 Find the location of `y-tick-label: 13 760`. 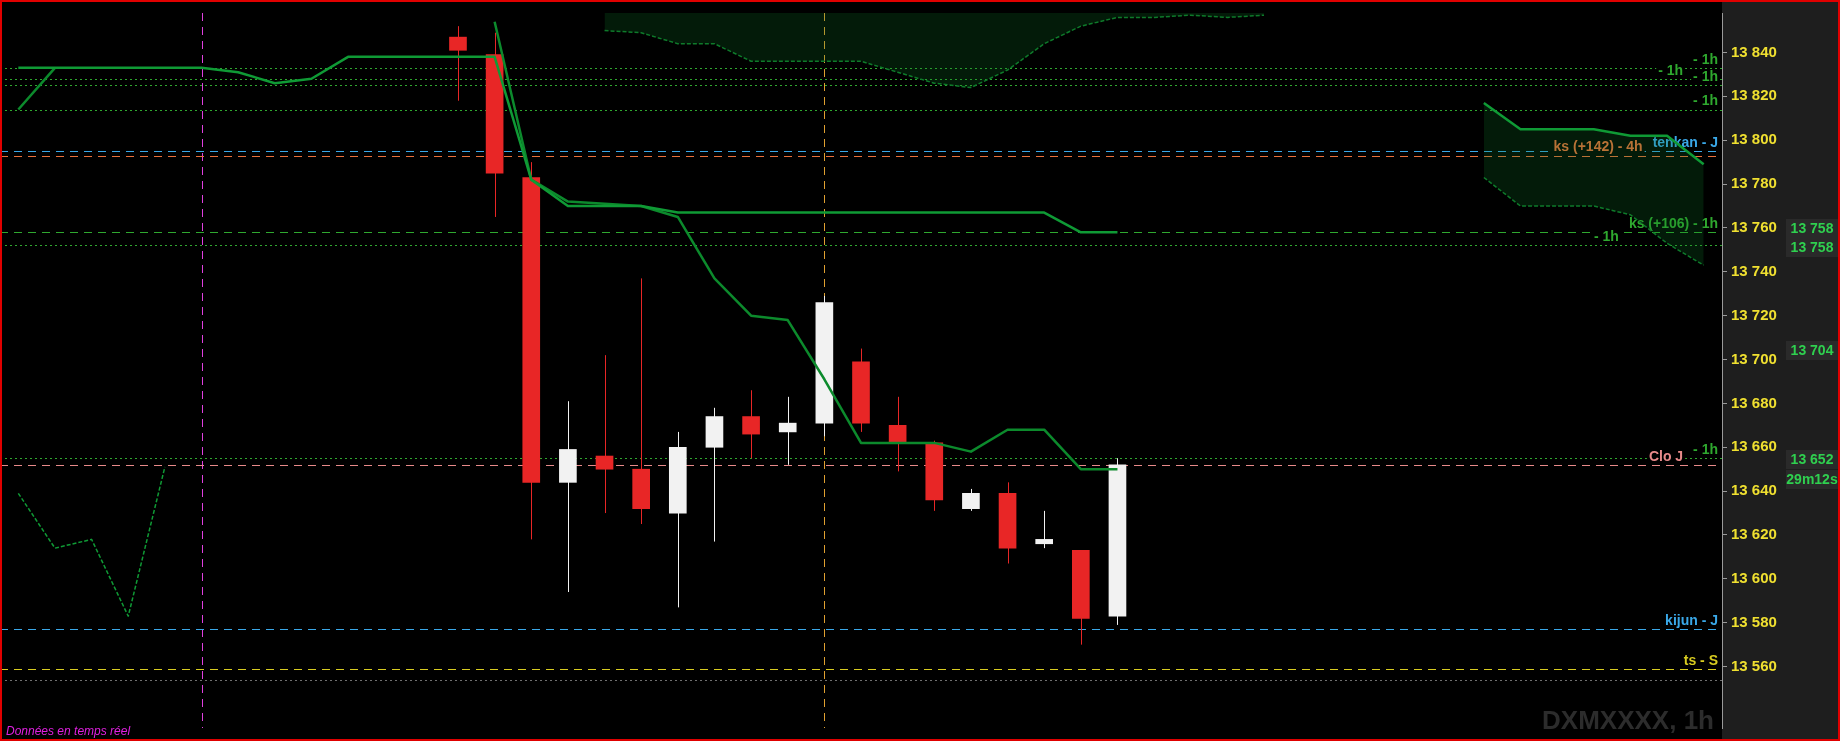

y-tick-label: 13 760 is located at coordinates (1754, 227).